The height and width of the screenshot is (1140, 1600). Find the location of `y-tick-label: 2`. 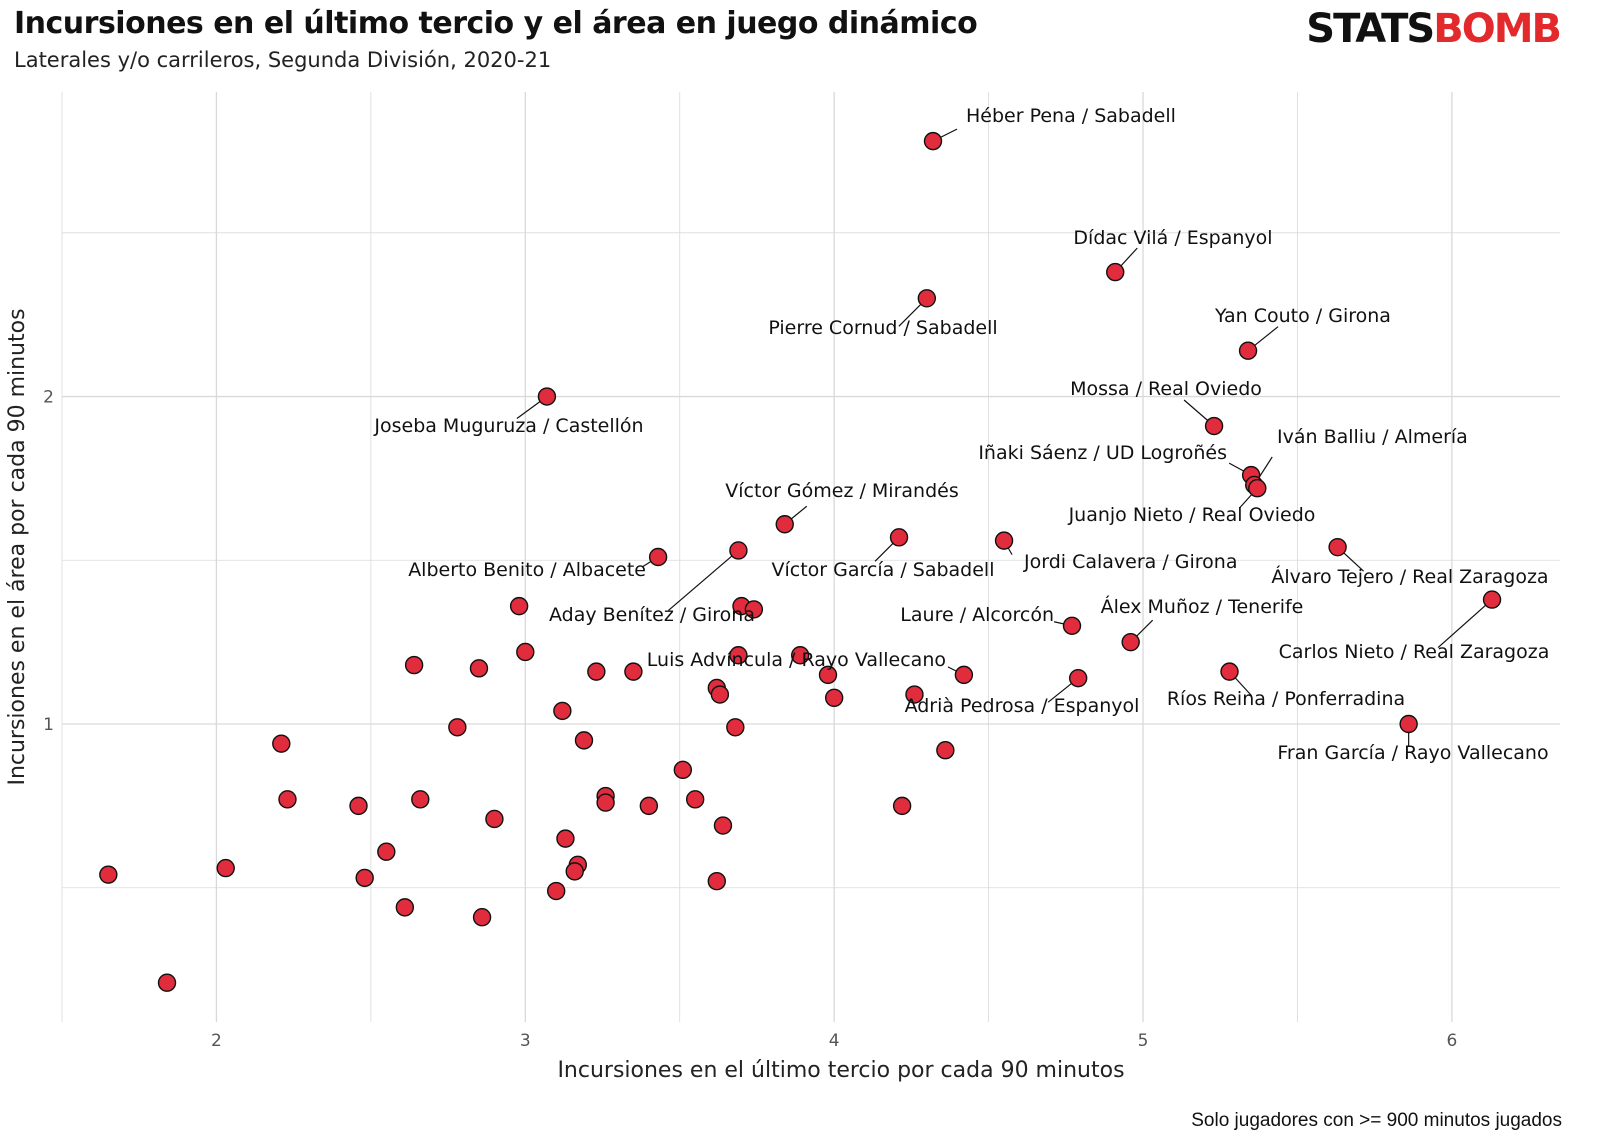

y-tick-label: 2 is located at coordinates (48, 398).